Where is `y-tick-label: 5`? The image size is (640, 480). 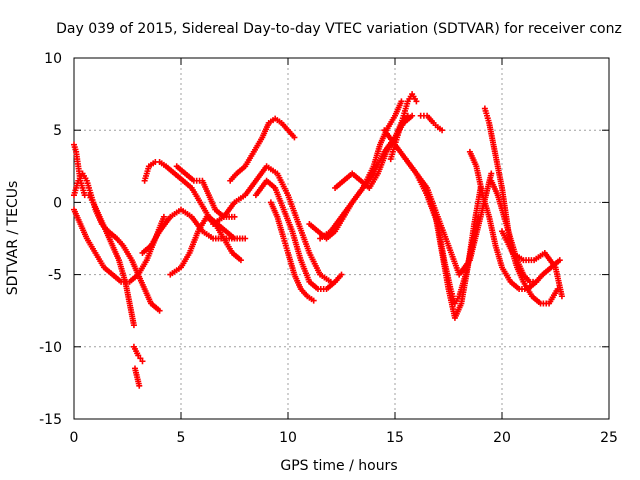
y-tick-label: 5 is located at coordinates (57, 131).